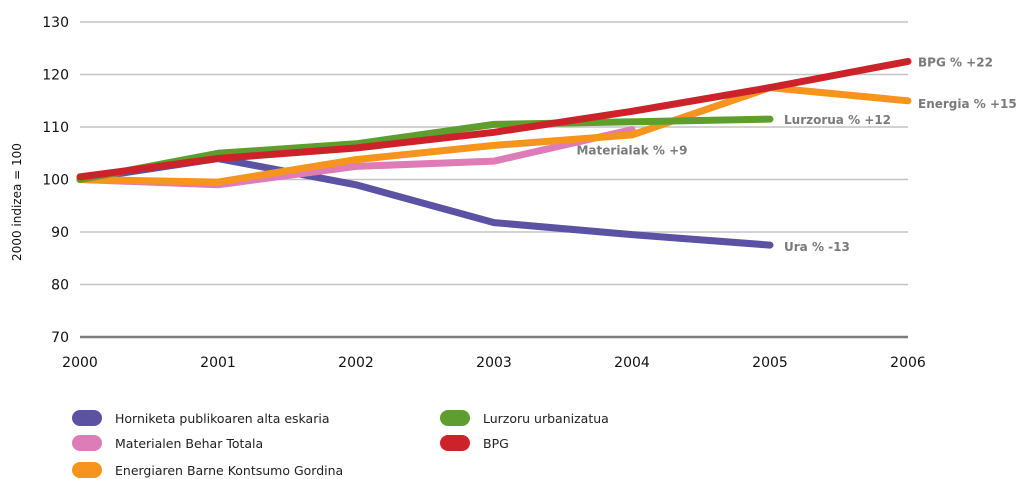  I want to click on x-tick-label: 2005, so click(770, 363).